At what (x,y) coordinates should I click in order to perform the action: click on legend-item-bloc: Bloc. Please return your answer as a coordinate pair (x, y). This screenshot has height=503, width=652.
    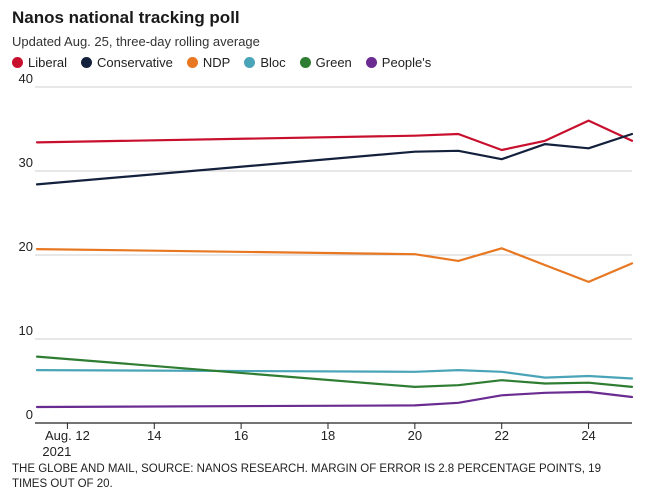
    Looking at the image, I should click on (265, 62).